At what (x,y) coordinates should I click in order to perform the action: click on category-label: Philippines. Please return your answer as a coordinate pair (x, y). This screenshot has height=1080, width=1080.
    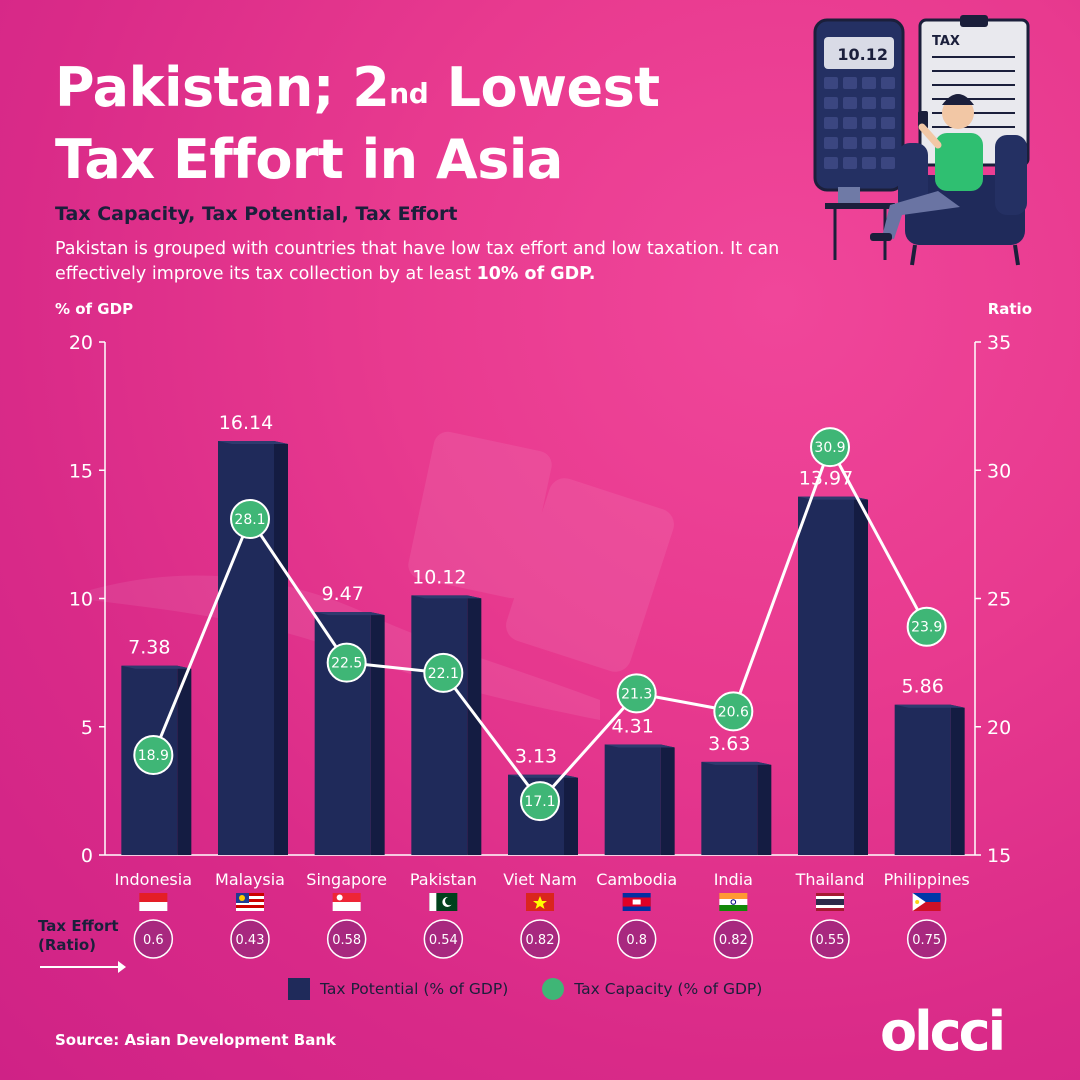
    Looking at the image, I should click on (927, 879).